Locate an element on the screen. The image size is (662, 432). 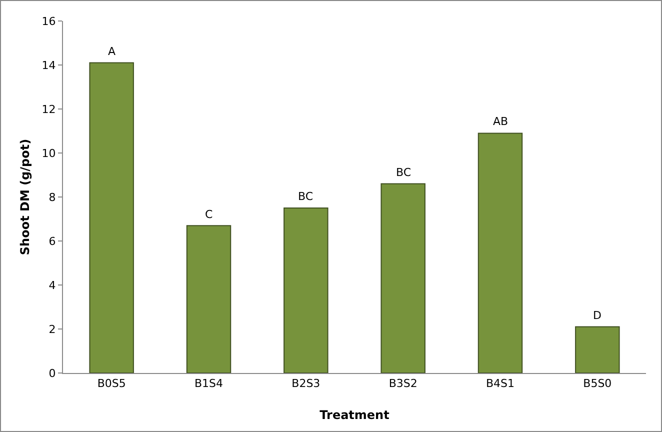
annotation: D is located at coordinates (597, 315).